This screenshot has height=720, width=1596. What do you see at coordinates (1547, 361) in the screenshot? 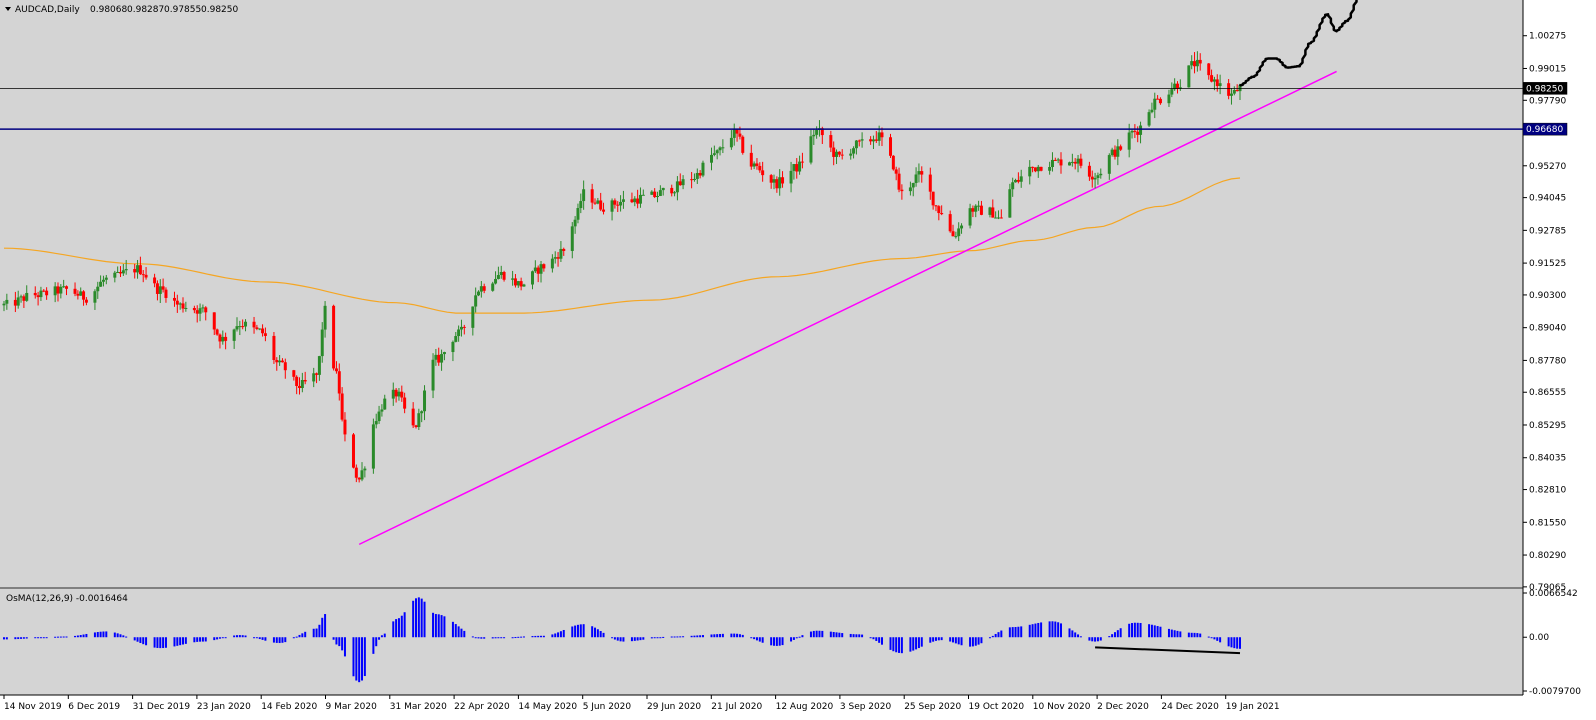
I see `price-tick-label: 0.87780` at bounding box center [1547, 361].